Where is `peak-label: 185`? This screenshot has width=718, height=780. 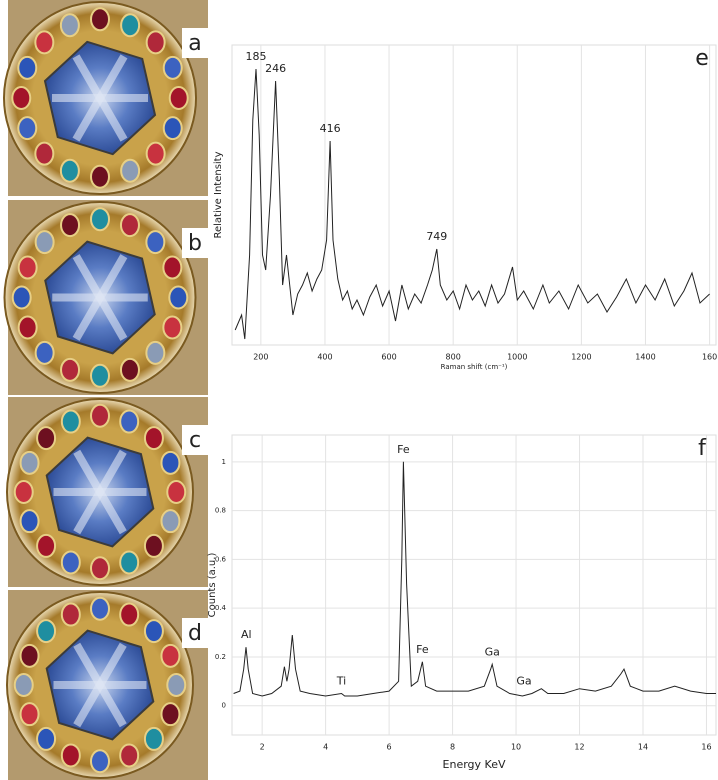 peak-label: 185 is located at coordinates (256, 56).